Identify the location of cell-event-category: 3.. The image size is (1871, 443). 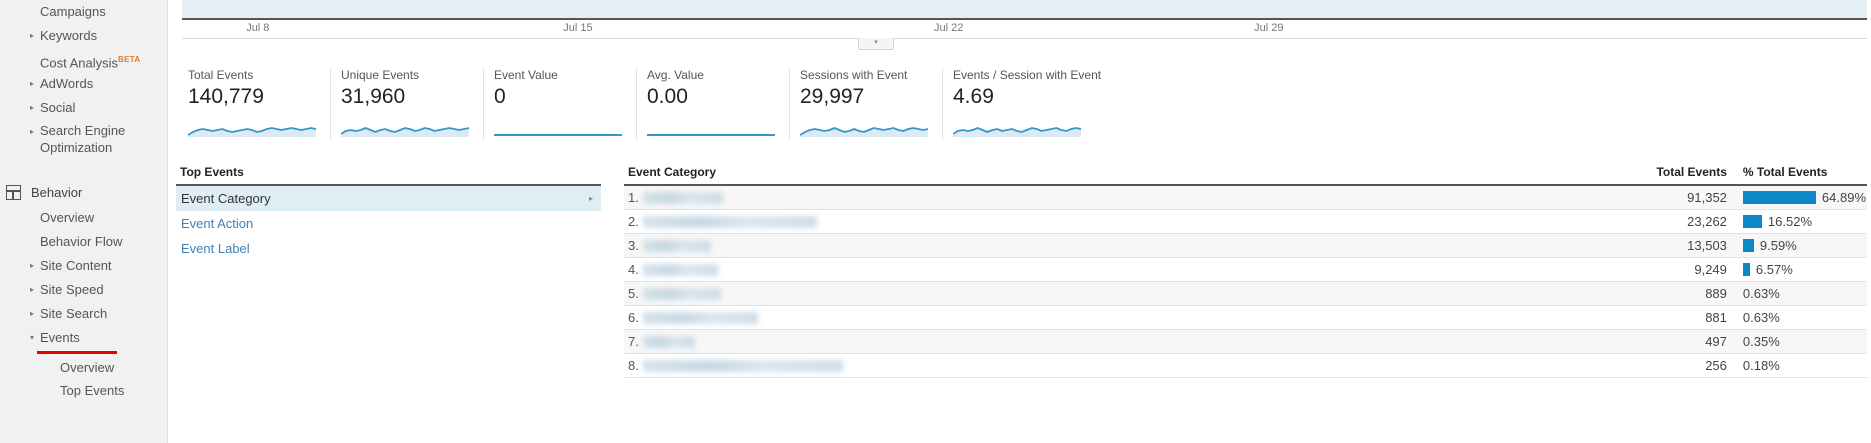
(1119, 245).